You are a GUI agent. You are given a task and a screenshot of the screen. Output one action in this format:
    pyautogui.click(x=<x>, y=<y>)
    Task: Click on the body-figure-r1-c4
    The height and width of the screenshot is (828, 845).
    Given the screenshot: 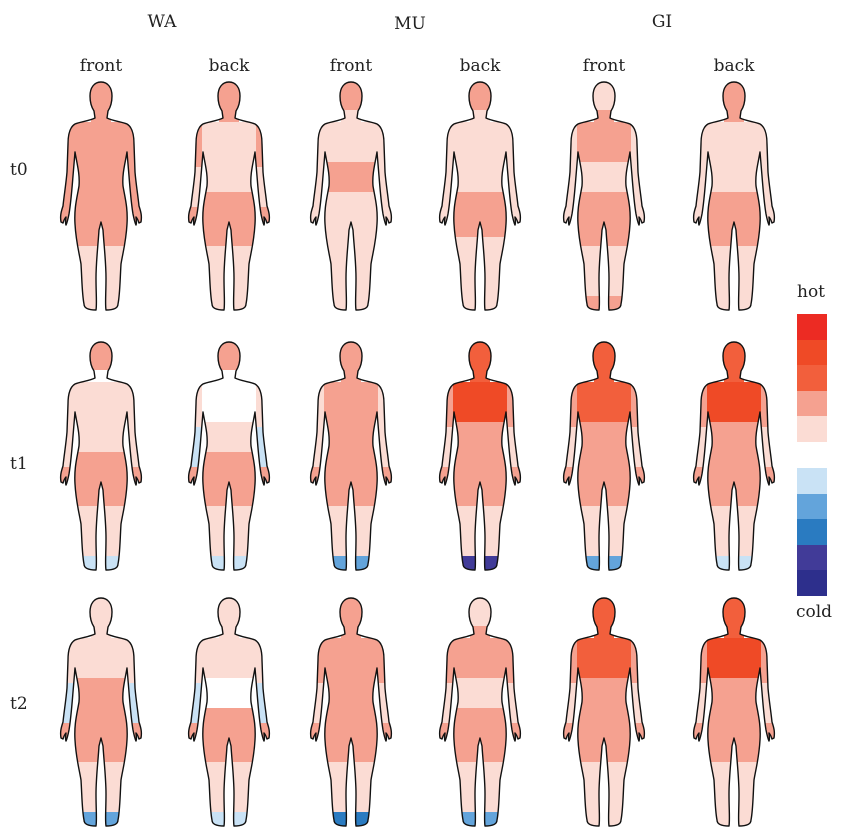 What is the action you would take?
    pyautogui.click(x=604, y=456)
    